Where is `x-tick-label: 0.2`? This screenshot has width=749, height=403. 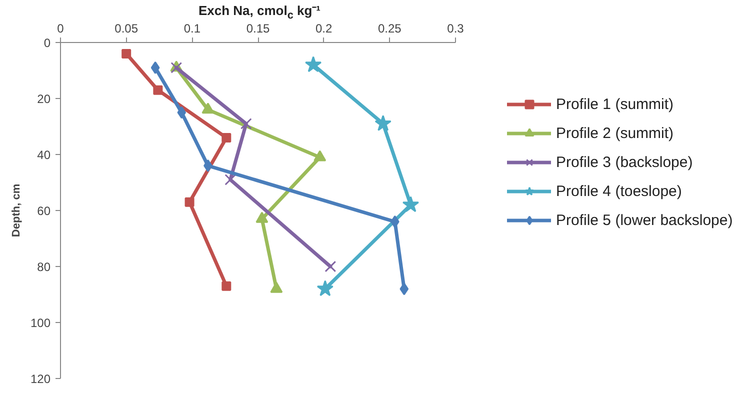 x-tick-label: 0.2 is located at coordinates (323, 29).